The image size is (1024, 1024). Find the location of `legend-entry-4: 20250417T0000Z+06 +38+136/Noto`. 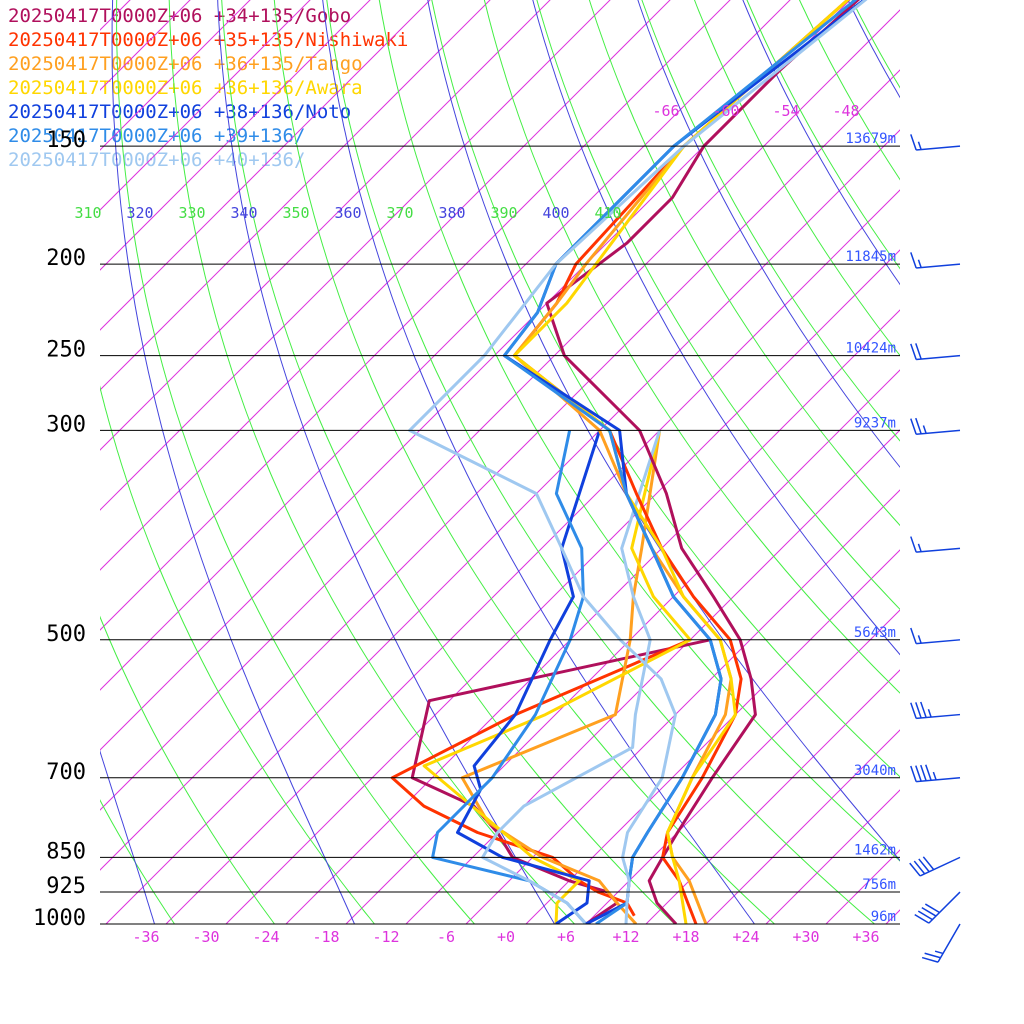

legend-entry-4: 20250417T0000Z+06 +38+136/Noto is located at coordinates (180, 112).